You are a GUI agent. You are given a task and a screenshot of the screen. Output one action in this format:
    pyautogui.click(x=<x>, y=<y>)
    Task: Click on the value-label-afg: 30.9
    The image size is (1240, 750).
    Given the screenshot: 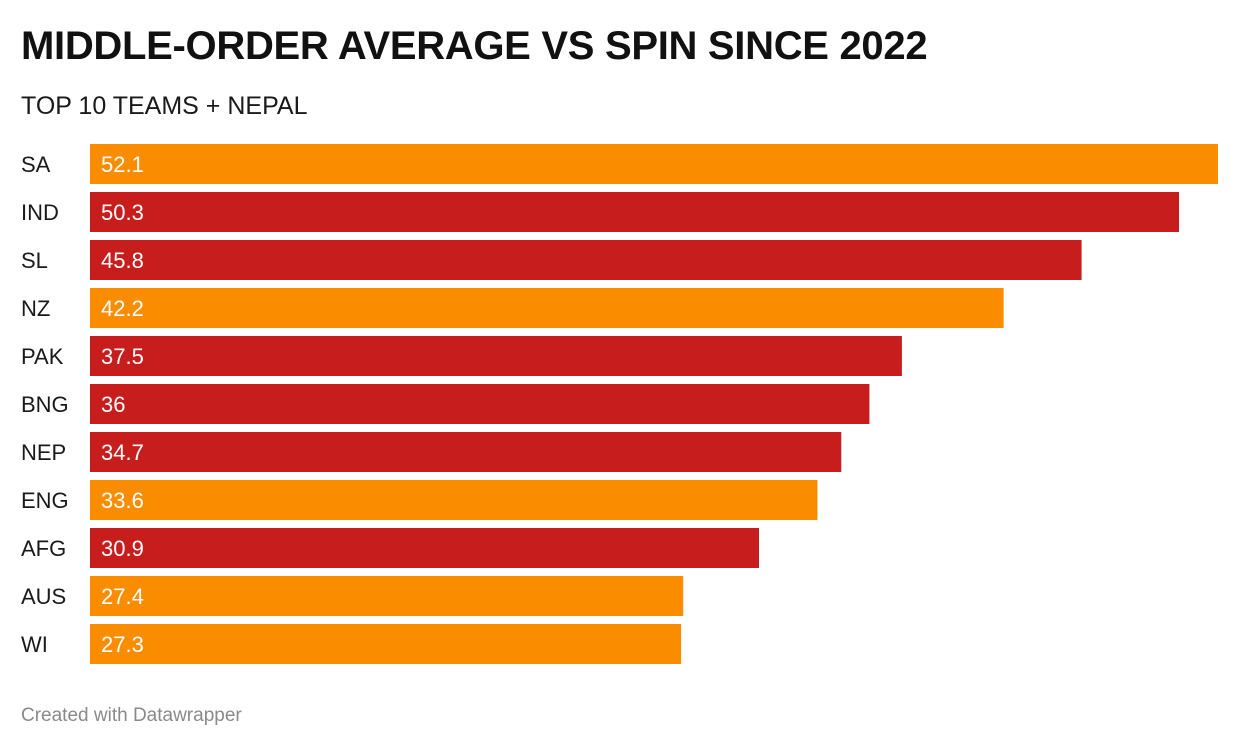 What is the action you would take?
    pyautogui.click(x=122, y=548)
    